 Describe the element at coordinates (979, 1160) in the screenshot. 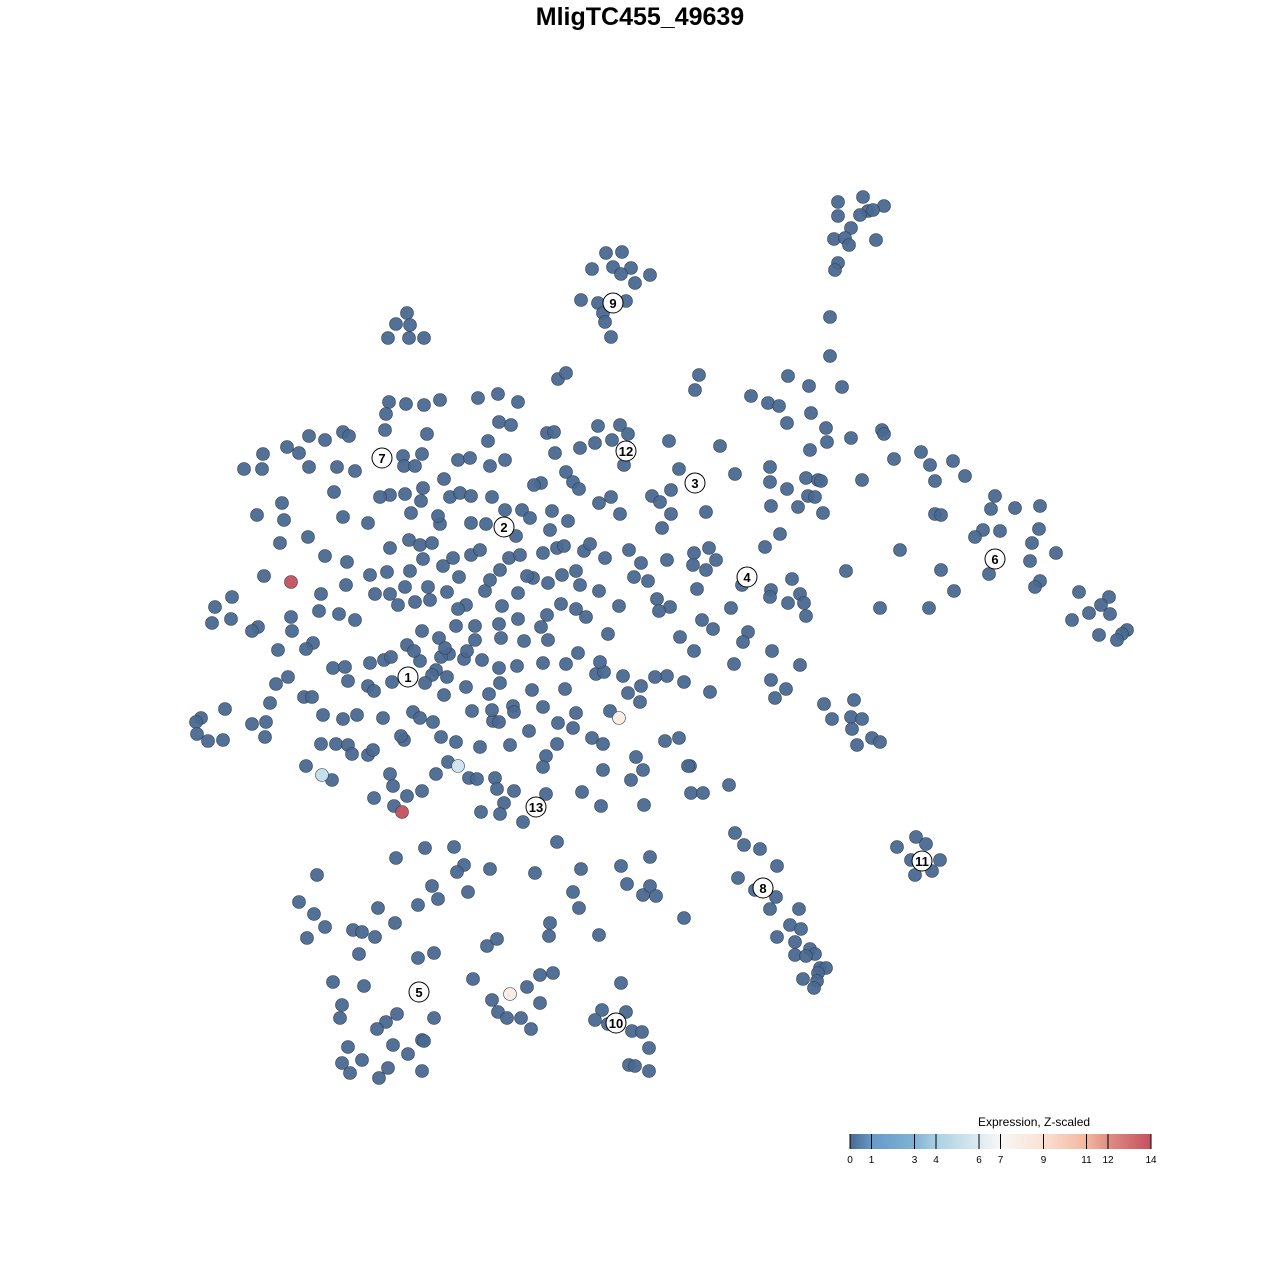

I see `legend-tick-label: 6` at that location.